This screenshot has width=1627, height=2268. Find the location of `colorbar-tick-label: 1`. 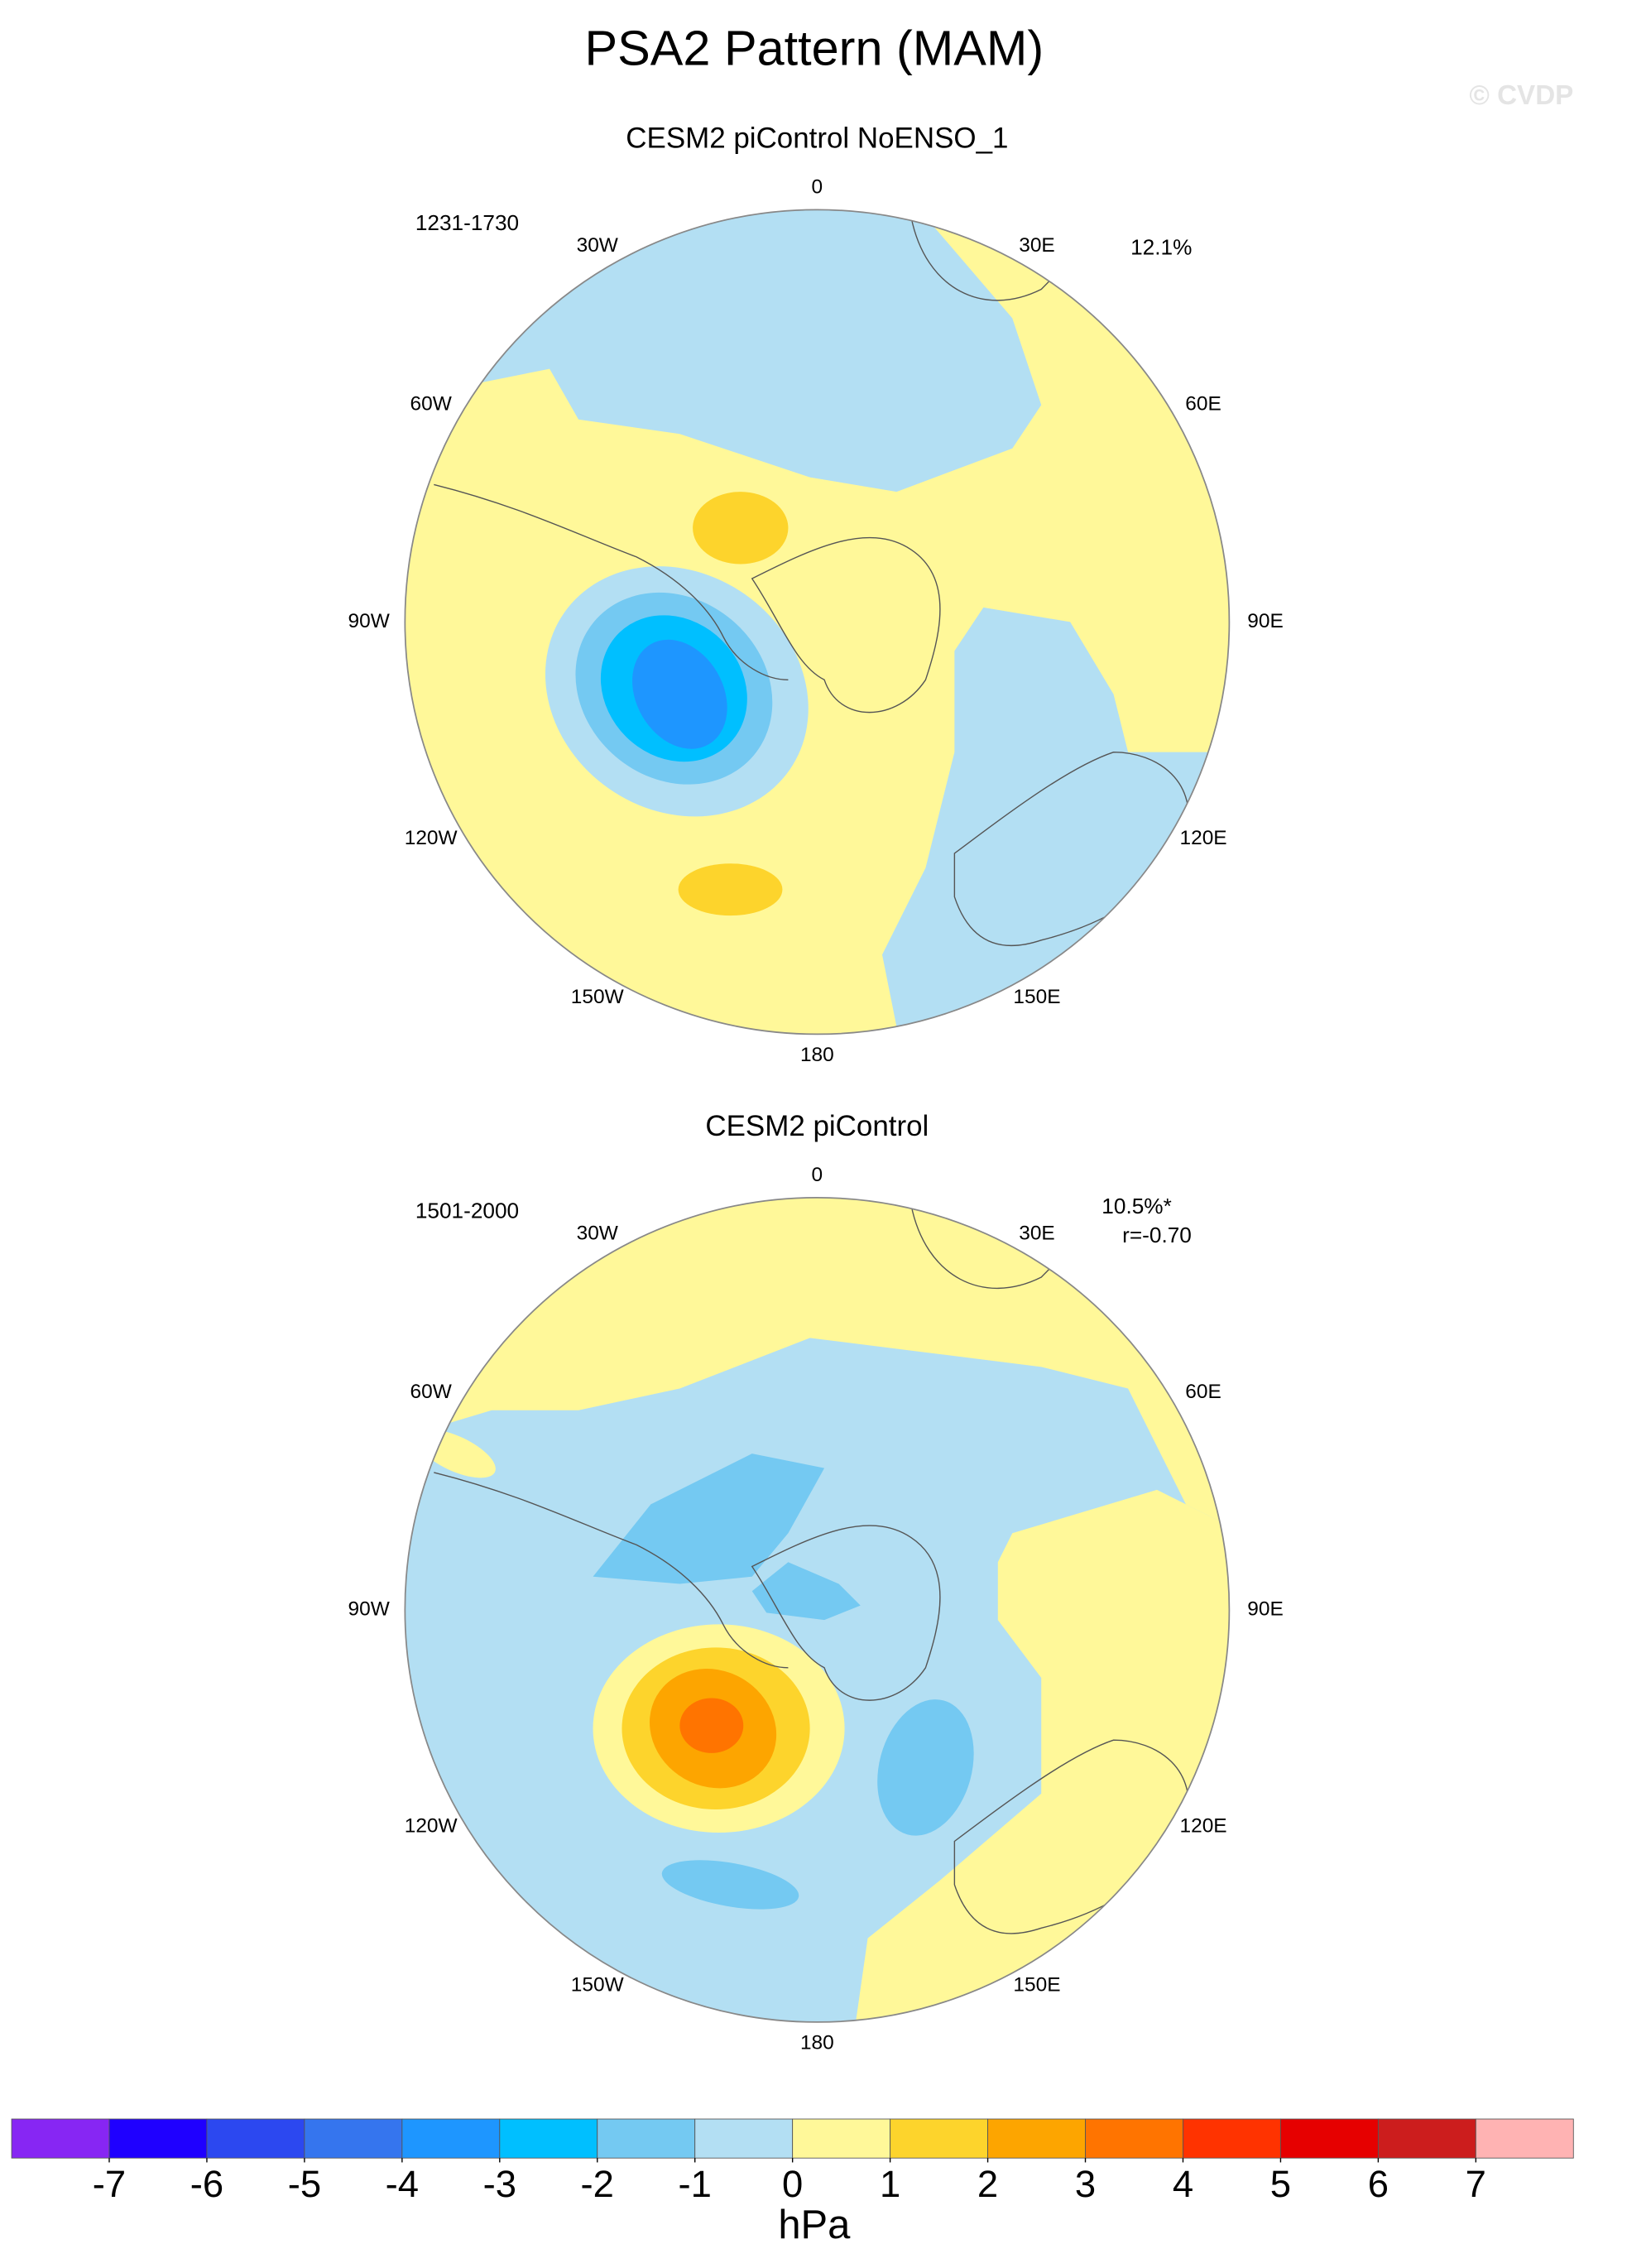

colorbar-tick-label: 1 is located at coordinates (890, 2184).